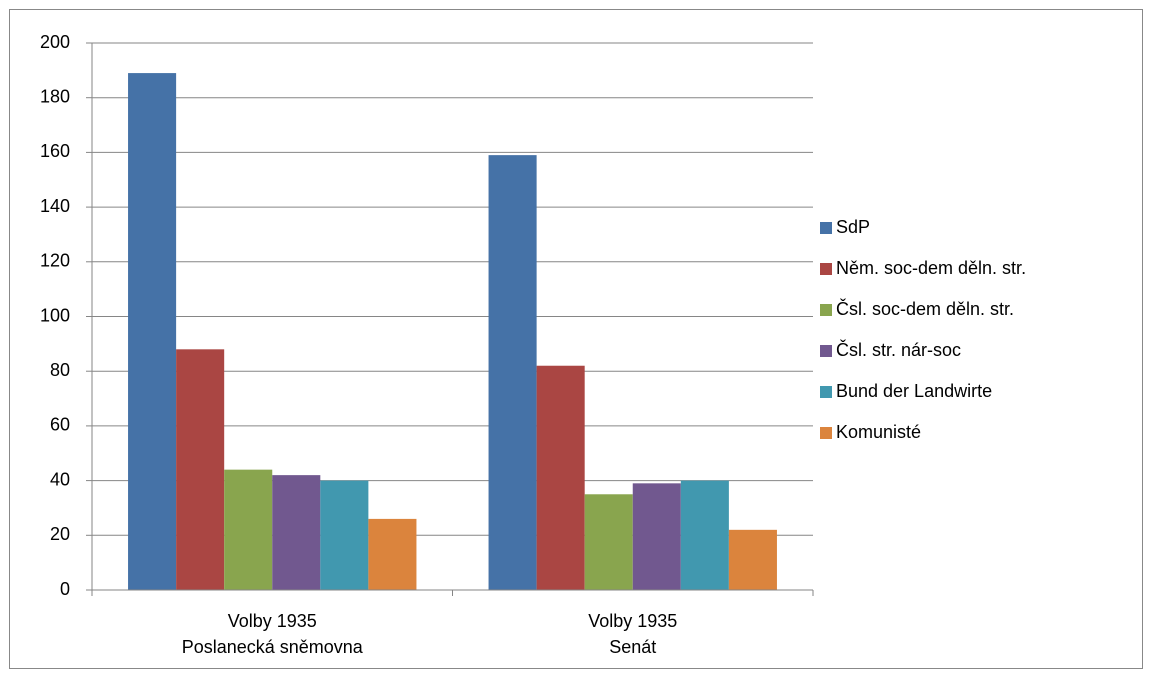  Describe the element at coordinates (60, 370) in the screenshot. I see `y-tick-label: 80` at that location.